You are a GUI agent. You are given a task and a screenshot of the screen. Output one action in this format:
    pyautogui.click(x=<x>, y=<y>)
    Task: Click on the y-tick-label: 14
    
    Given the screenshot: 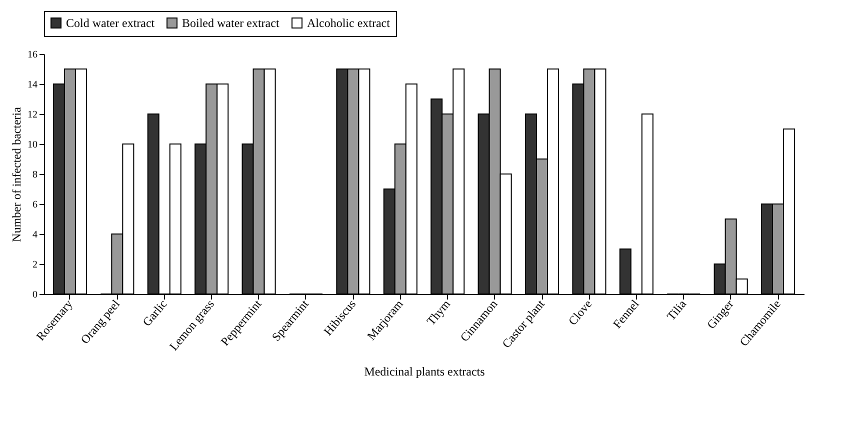 What is the action you would take?
    pyautogui.click(x=33, y=85)
    